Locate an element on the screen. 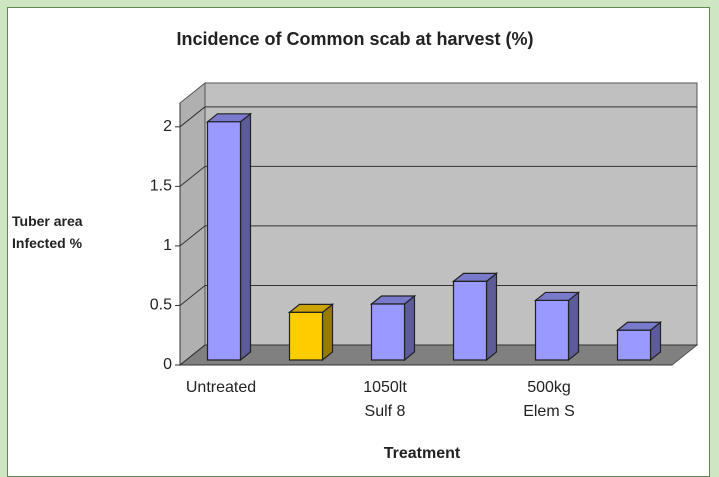 The height and width of the screenshot is (477, 719). x-axis-label: Treatment is located at coordinates (422, 453).